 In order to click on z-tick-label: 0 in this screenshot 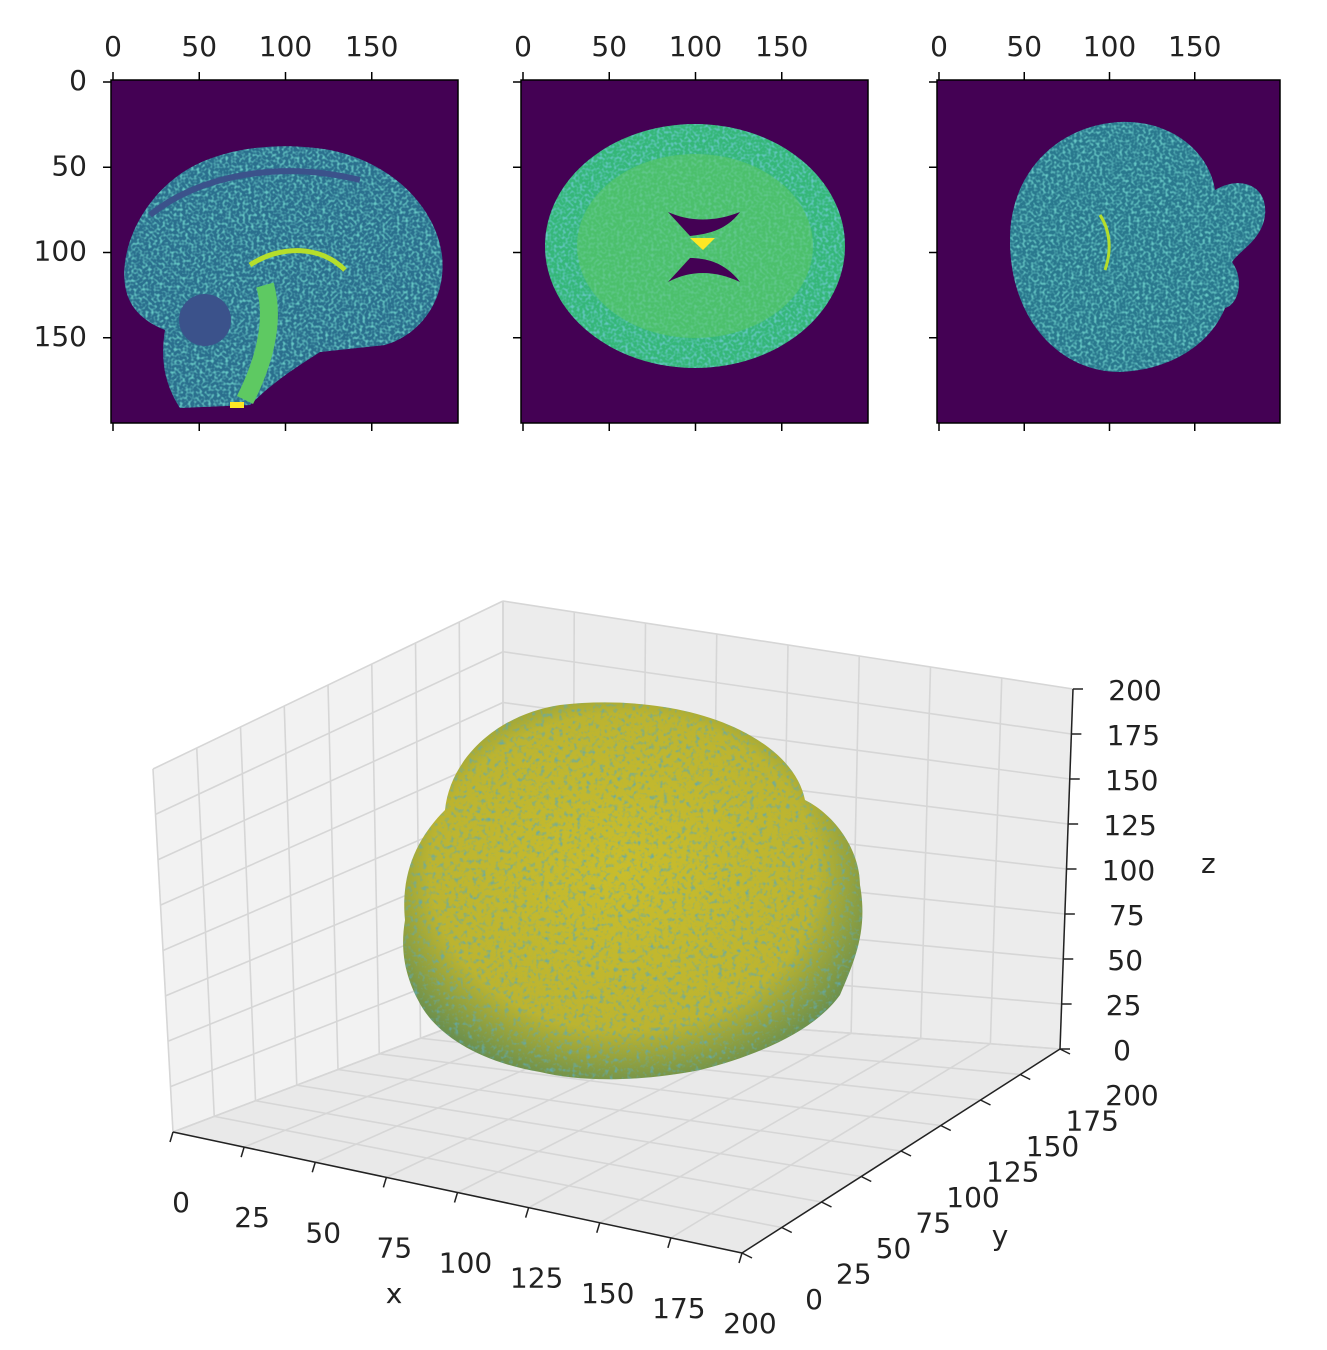, I will do `click(1122, 1050)`.